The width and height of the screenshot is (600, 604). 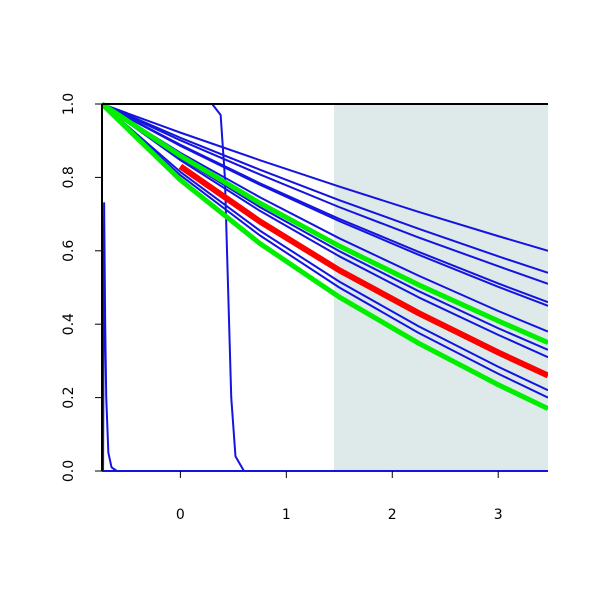 What do you see at coordinates (69, 251) in the screenshot?
I see `y-tick-label: 0.6` at bounding box center [69, 251].